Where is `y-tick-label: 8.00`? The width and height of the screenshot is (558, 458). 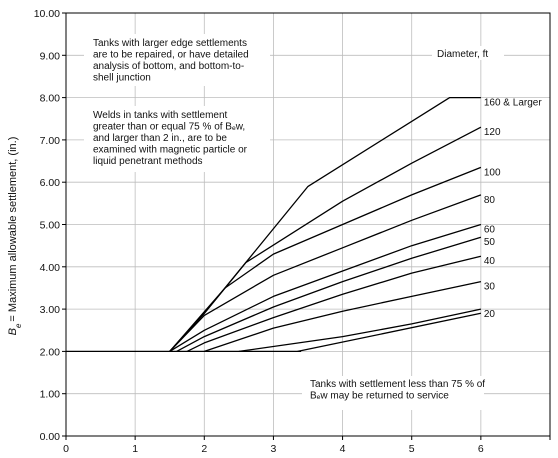
y-tick-label: 8.00 is located at coordinates (50, 99).